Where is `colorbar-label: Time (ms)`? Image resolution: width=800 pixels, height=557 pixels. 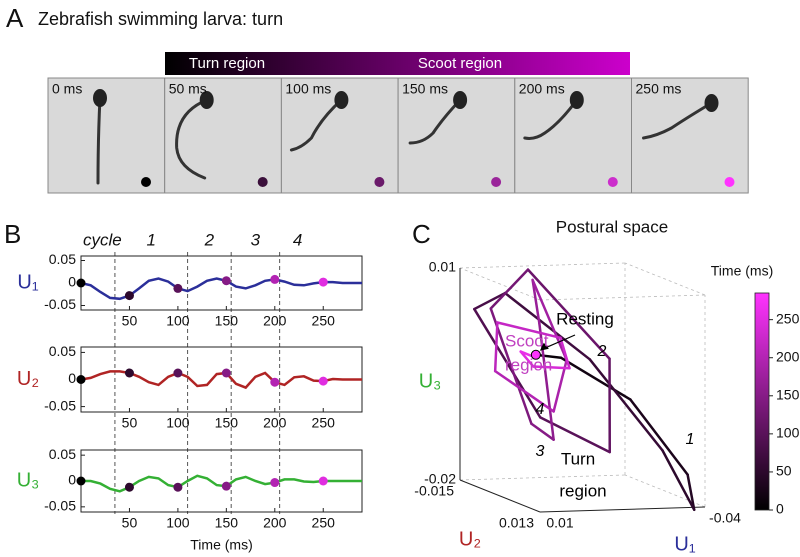 colorbar-label: Time (ms) is located at coordinates (742, 271).